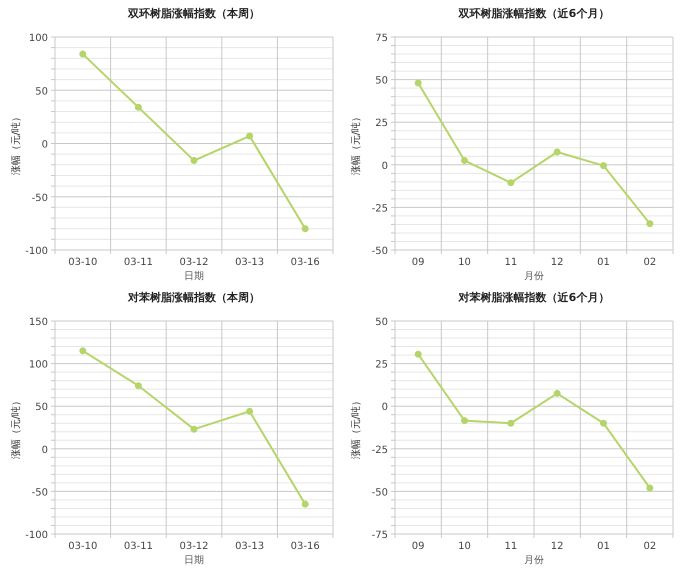  I want to click on y-tick-label: 150, so click(38, 322).